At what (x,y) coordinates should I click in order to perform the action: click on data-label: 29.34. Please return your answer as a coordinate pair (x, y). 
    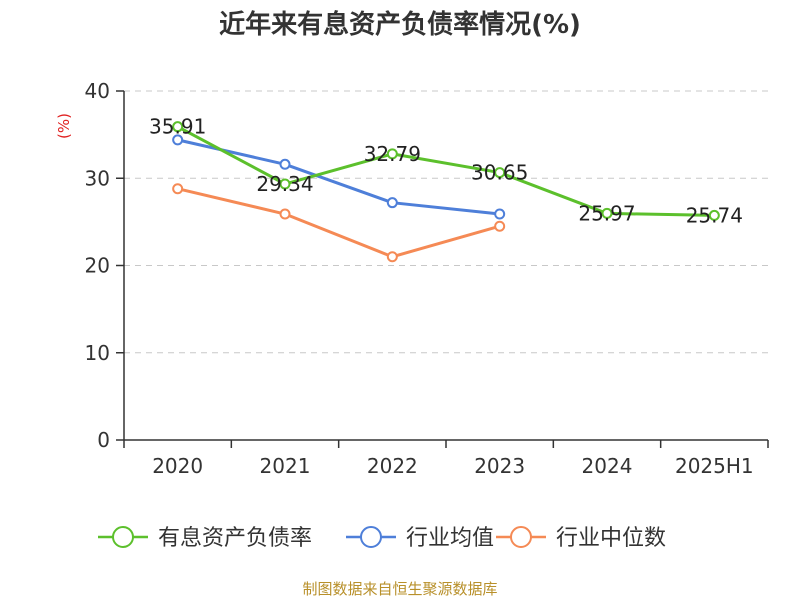
    Looking at the image, I should click on (284, 184).